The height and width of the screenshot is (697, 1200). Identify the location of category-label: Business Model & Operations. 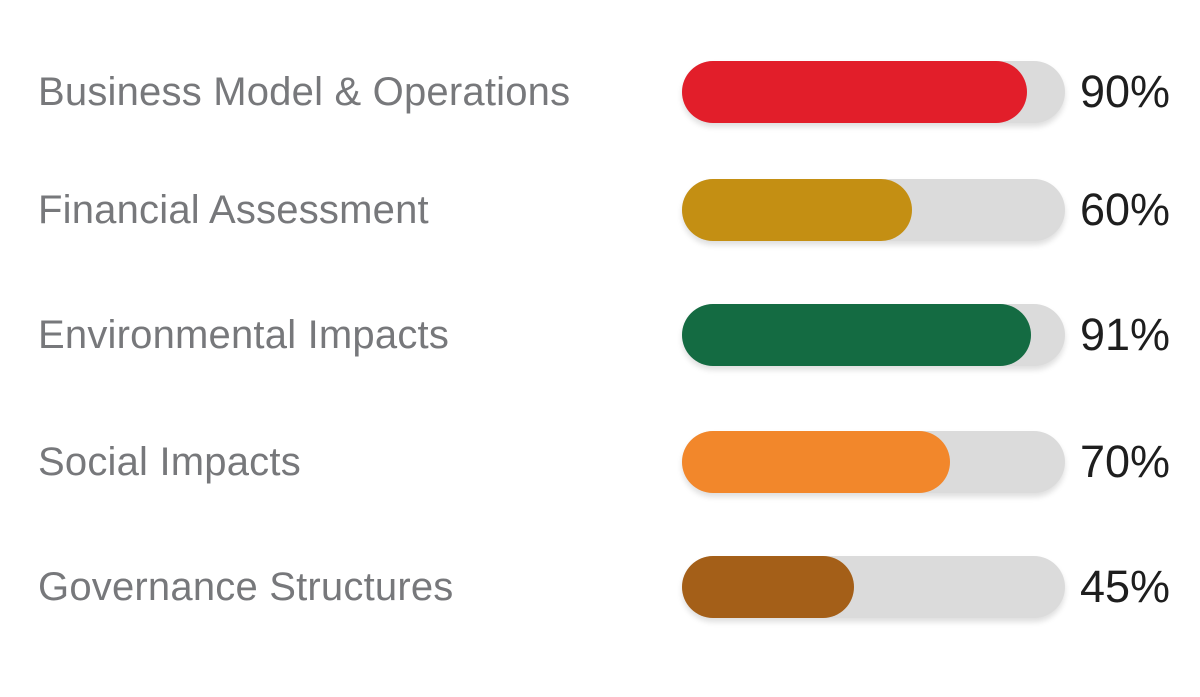
(304, 91).